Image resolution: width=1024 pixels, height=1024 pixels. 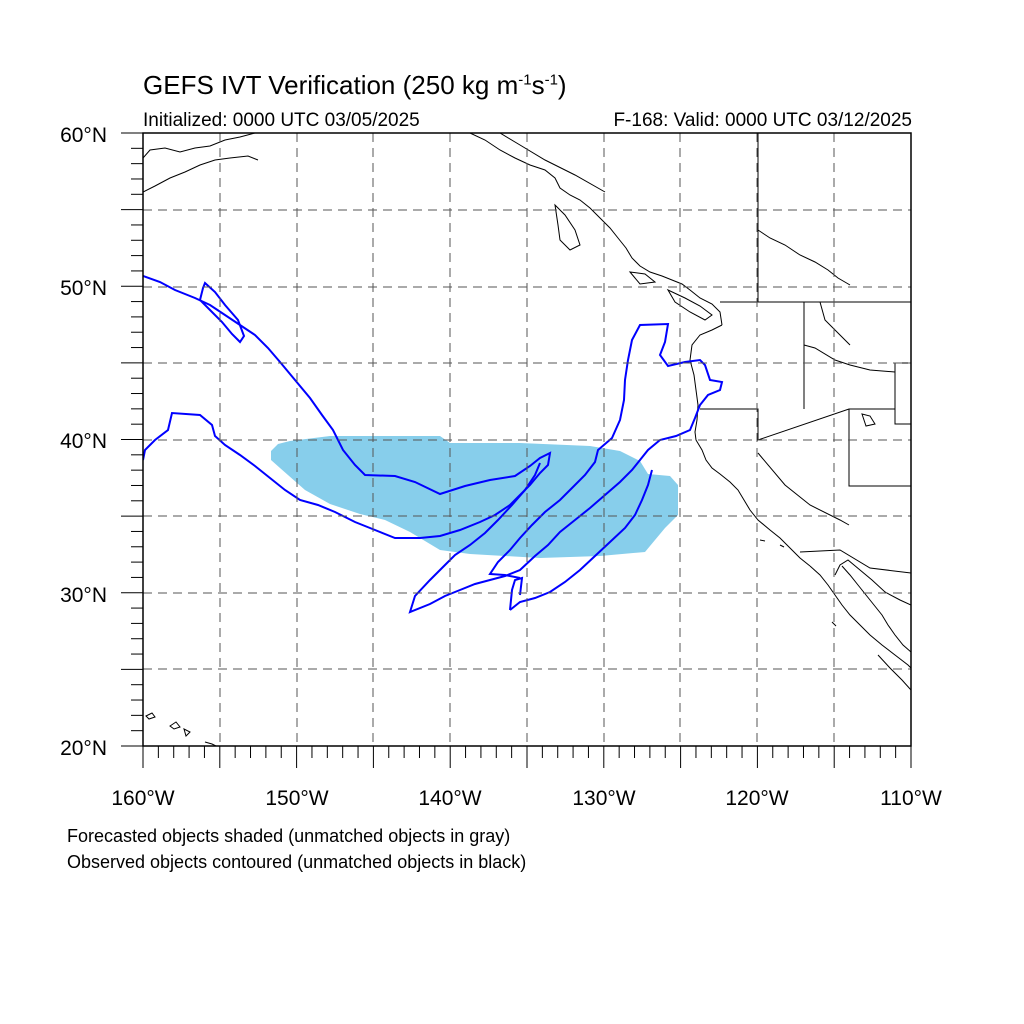 I want to click on valid-time: F-168: Valid: 0000 UTC 03/12/2025, so click(x=762, y=120).